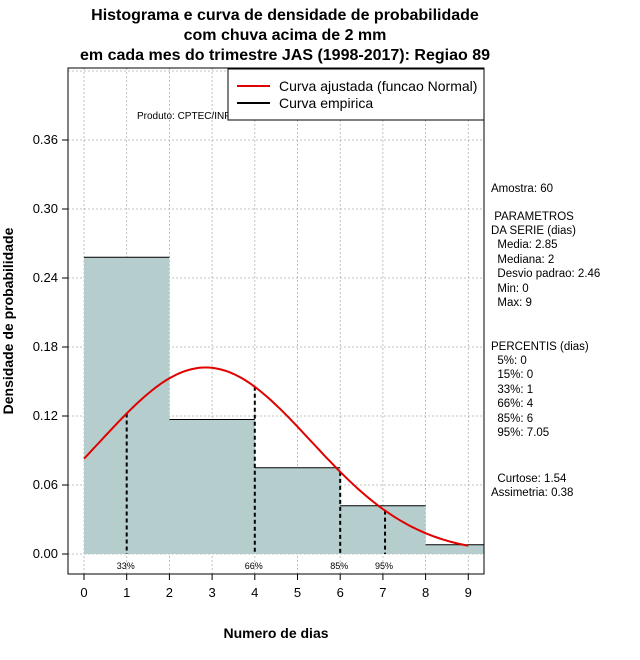 The image size is (640, 660). Describe the element at coordinates (512, 390) in the screenshot. I see `stat-p33: 33%: 1` at that location.